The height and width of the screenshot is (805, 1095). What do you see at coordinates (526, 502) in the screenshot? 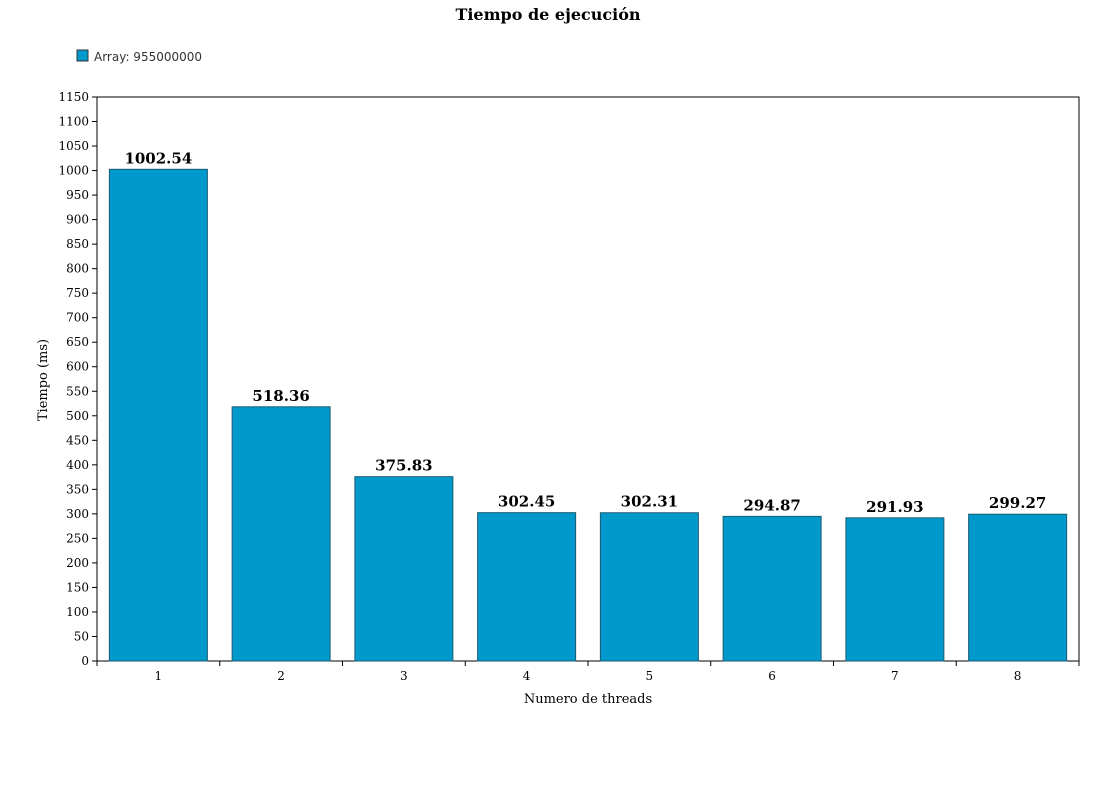
I see `data-label: 302.45` at bounding box center [526, 502].